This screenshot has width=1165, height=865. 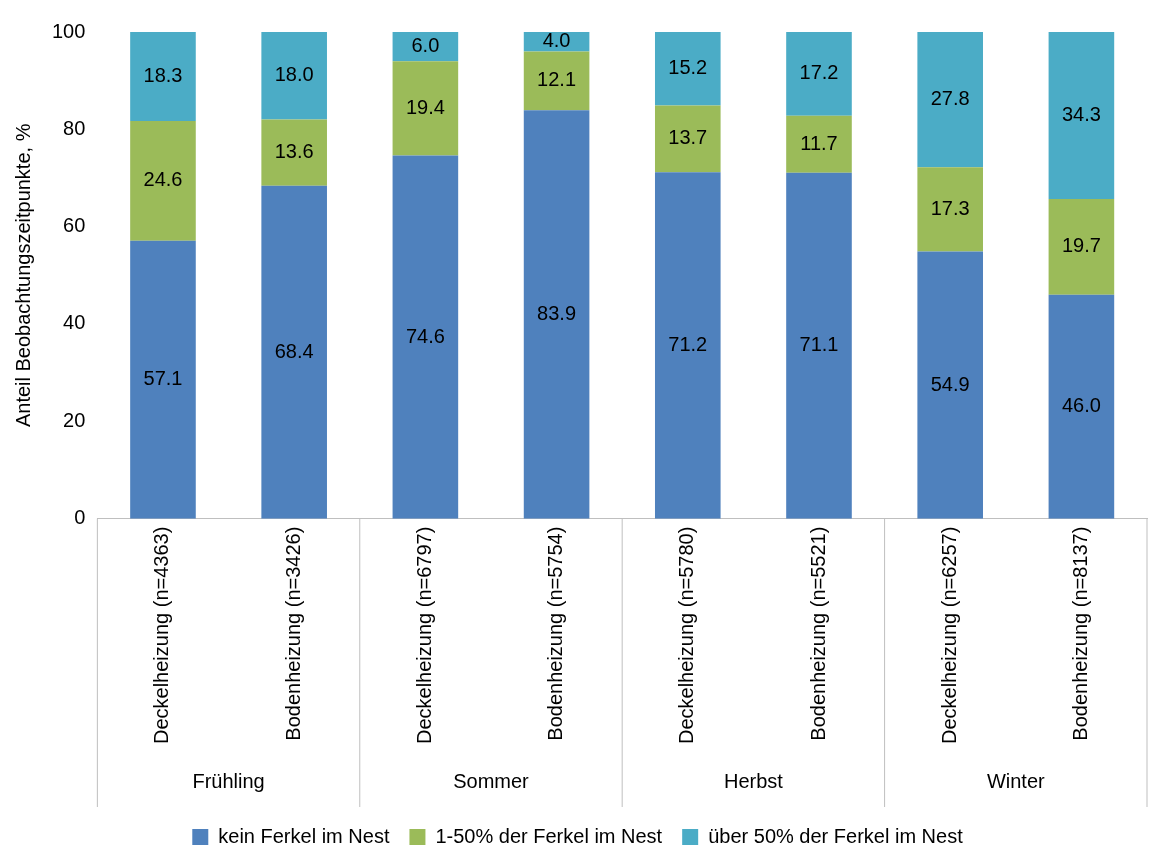 I want to click on y-tick-label: 40, so click(x=74, y=322).